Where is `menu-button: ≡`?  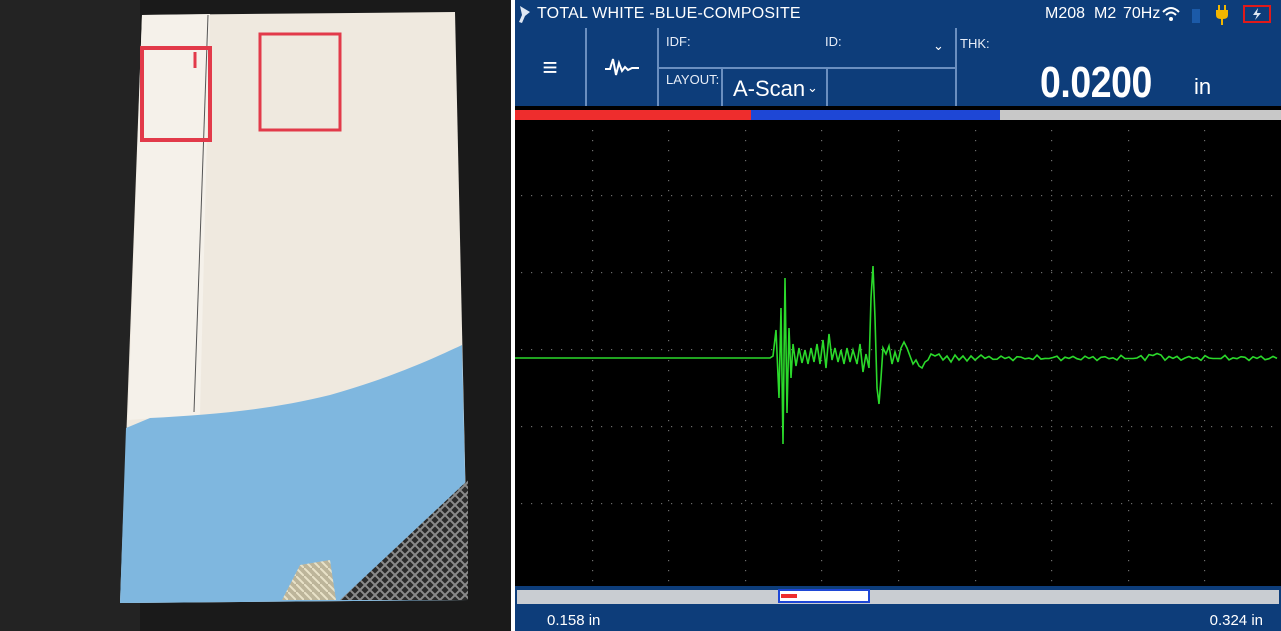 menu-button: ≡ is located at coordinates (550, 67).